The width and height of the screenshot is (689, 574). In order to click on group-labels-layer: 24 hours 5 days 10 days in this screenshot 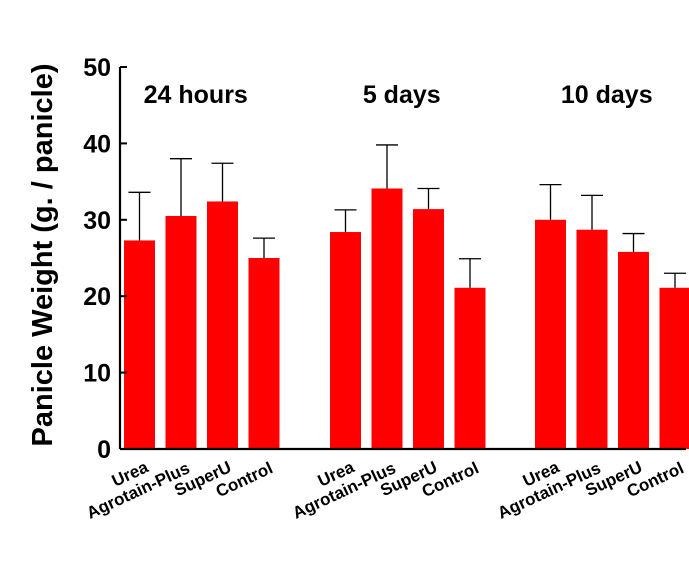, I will do `click(398, 95)`.